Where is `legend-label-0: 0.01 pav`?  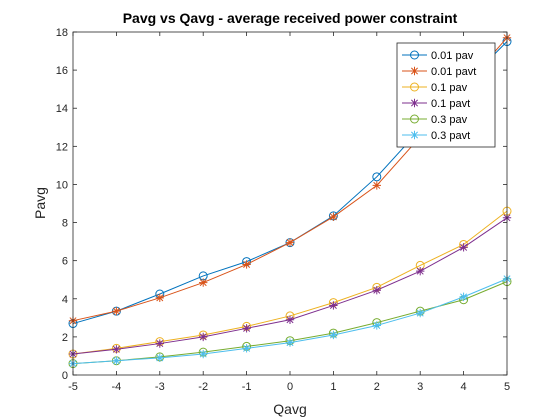 legend-label-0: 0.01 pav is located at coordinates (452, 56).